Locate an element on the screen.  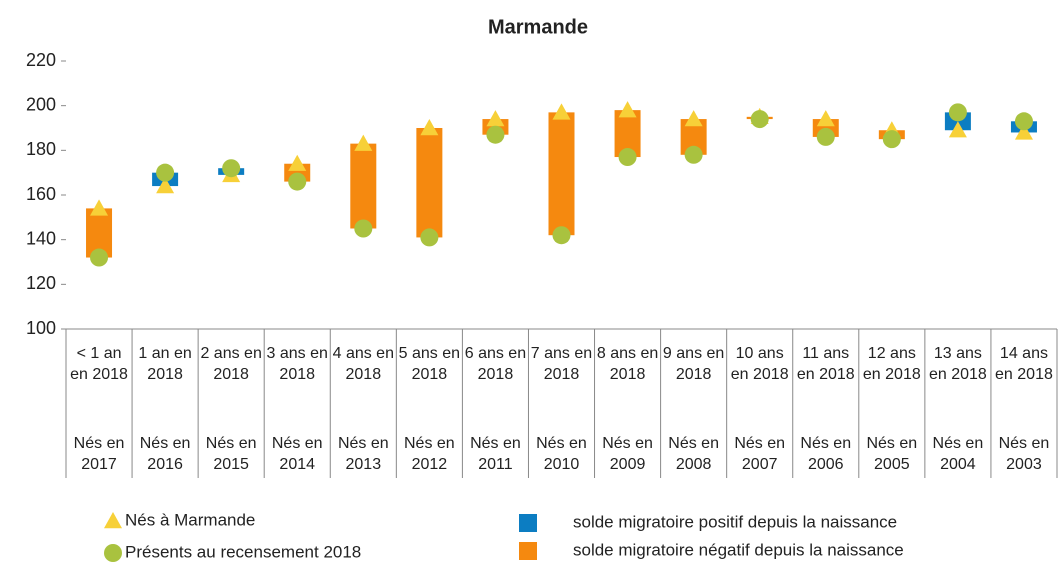
legend-label: Nés à Marmande is located at coordinates (190, 519).